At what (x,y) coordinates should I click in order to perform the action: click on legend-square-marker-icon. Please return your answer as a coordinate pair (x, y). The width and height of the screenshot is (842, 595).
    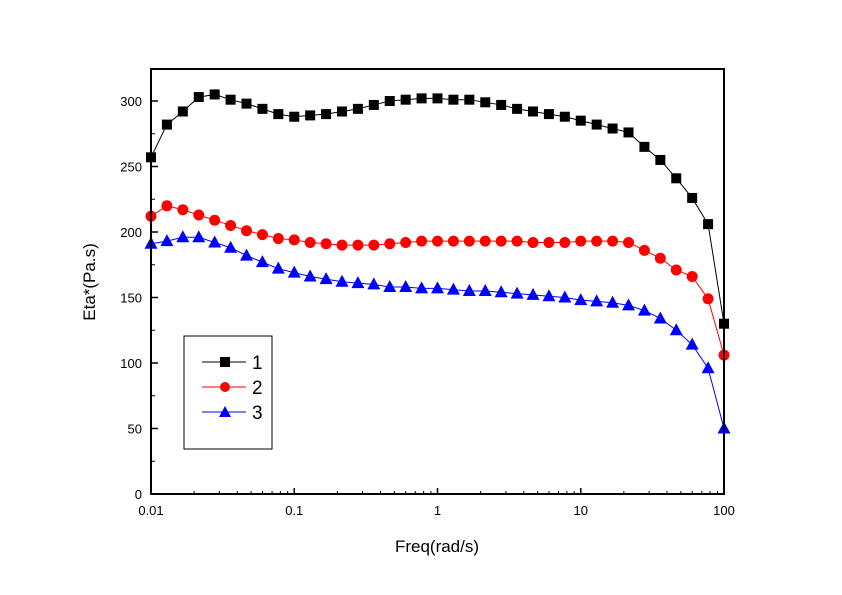
    Looking at the image, I should click on (225, 362).